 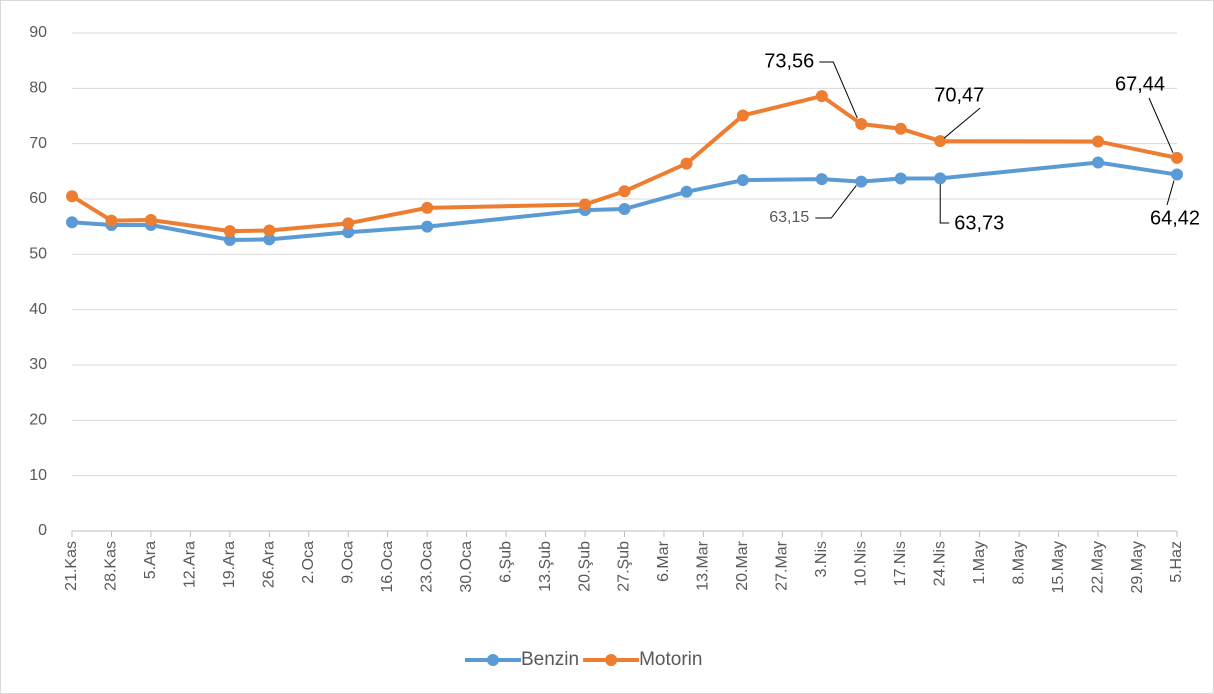 What do you see at coordinates (38, 88) in the screenshot?
I see `y-tick-label: 80` at bounding box center [38, 88].